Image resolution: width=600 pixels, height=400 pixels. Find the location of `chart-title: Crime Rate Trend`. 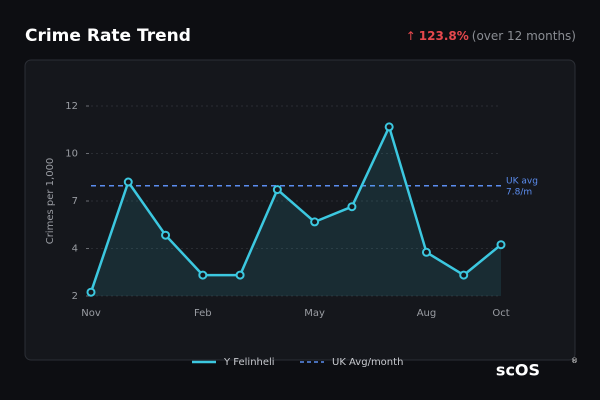

chart-title: Crime Rate Trend is located at coordinates (108, 36).